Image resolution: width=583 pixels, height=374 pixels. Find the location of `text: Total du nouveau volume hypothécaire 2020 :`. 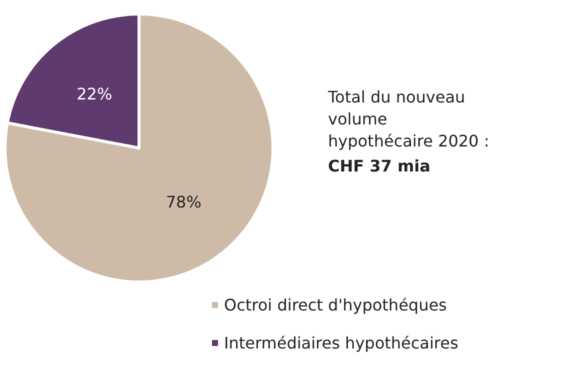

text: Total du nouveau volume hypothécaire 2020 : is located at coordinates (408, 119).